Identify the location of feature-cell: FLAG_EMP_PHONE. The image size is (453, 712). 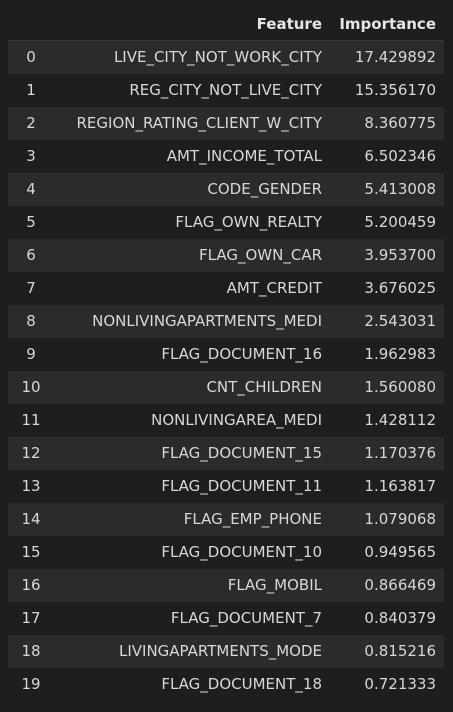
(192, 519).